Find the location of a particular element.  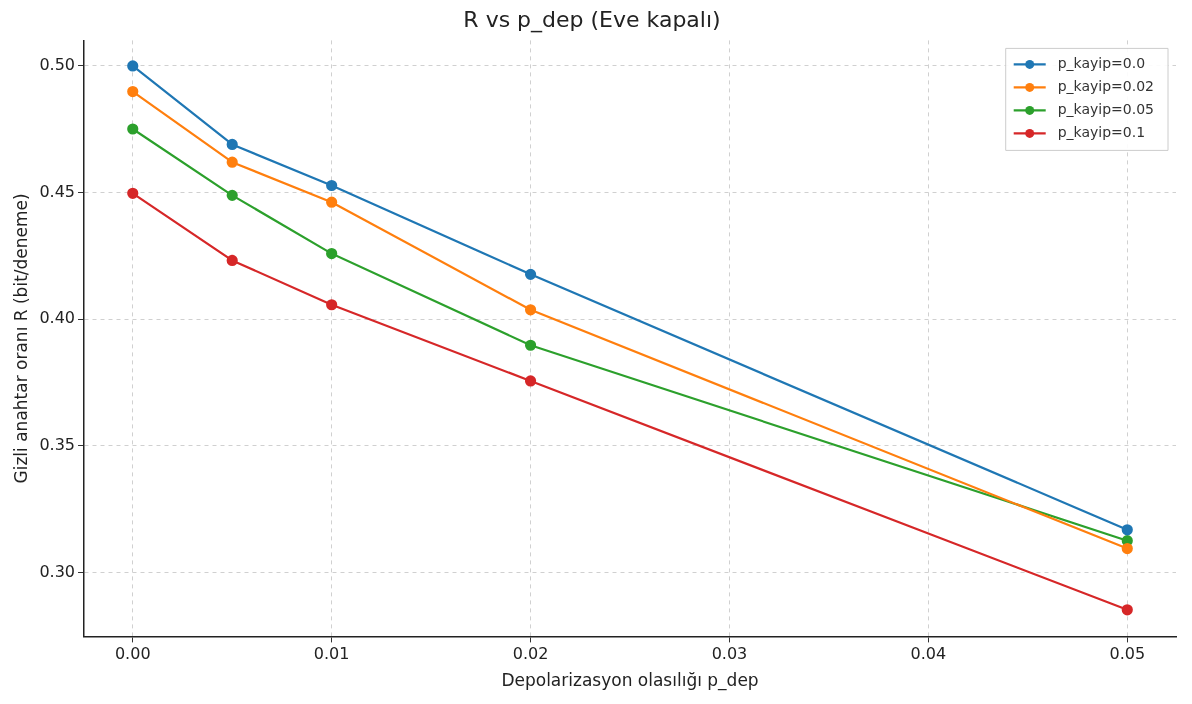

y-tick-label: 0.45 is located at coordinates (57, 191).